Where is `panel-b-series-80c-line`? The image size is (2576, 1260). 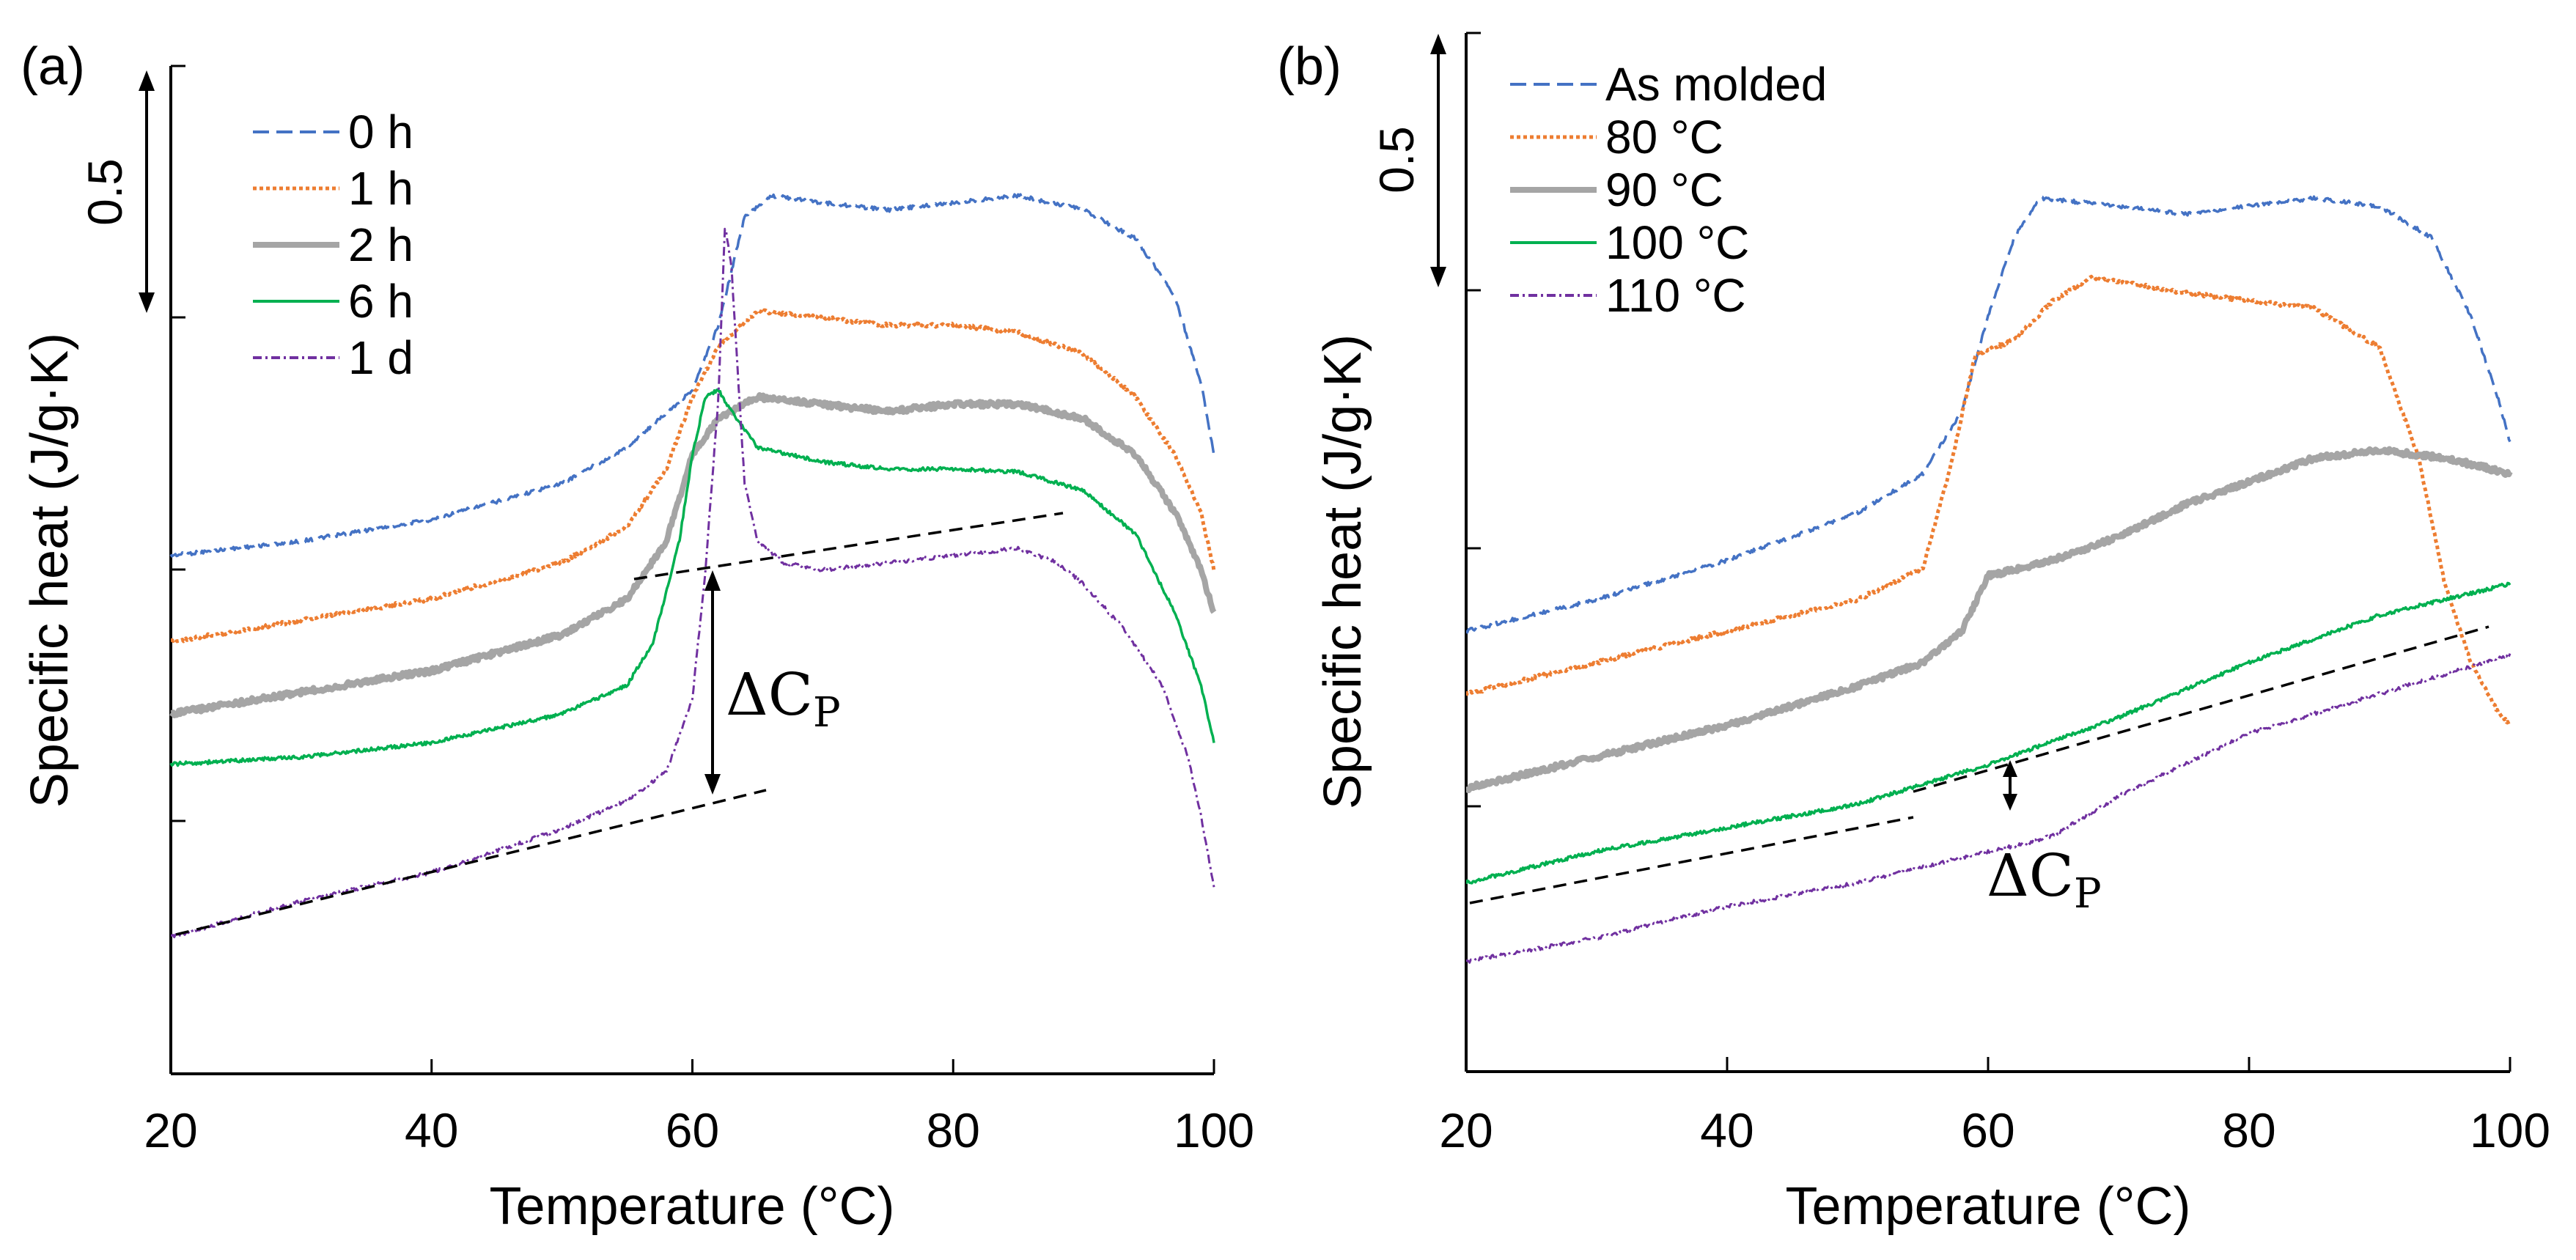 panel-b-series-80c-line is located at coordinates (1989, 501).